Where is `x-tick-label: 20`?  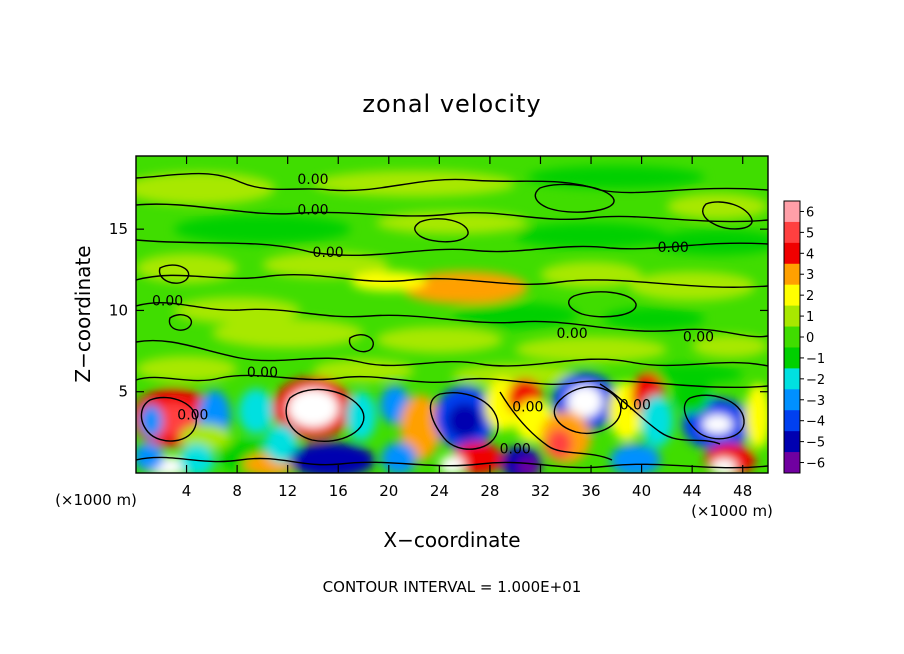 x-tick-label: 20 is located at coordinates (388, 491).